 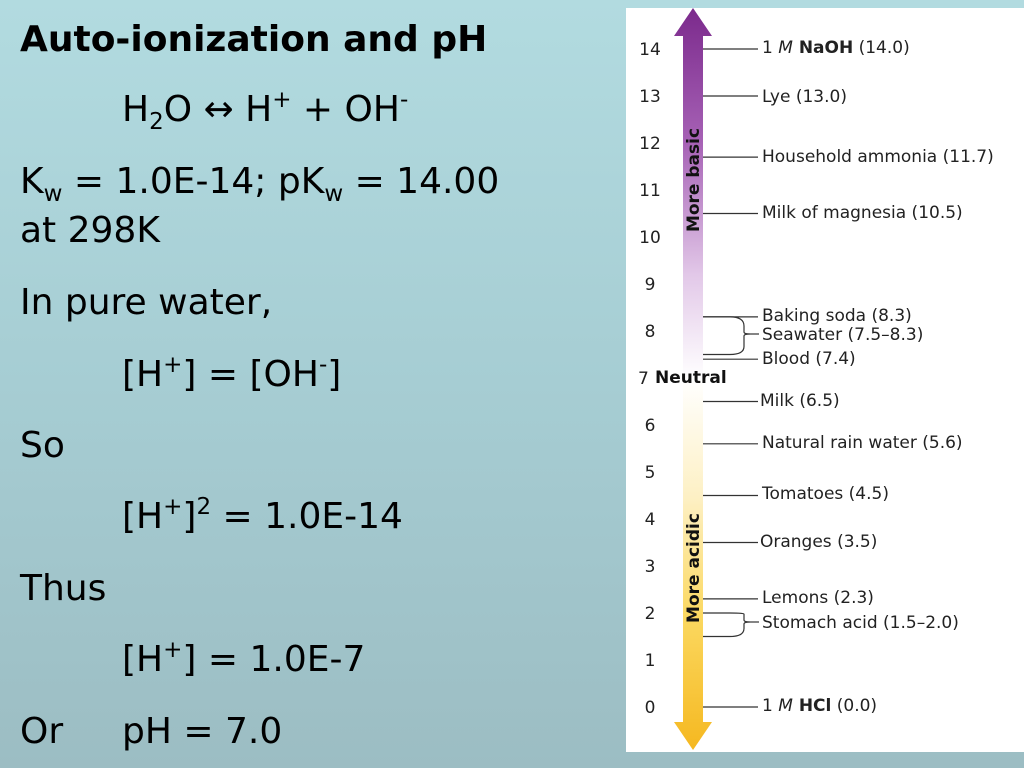 I want to click on ph-item-label: 1 M HCl (0.0), so click(x=819, y=706).